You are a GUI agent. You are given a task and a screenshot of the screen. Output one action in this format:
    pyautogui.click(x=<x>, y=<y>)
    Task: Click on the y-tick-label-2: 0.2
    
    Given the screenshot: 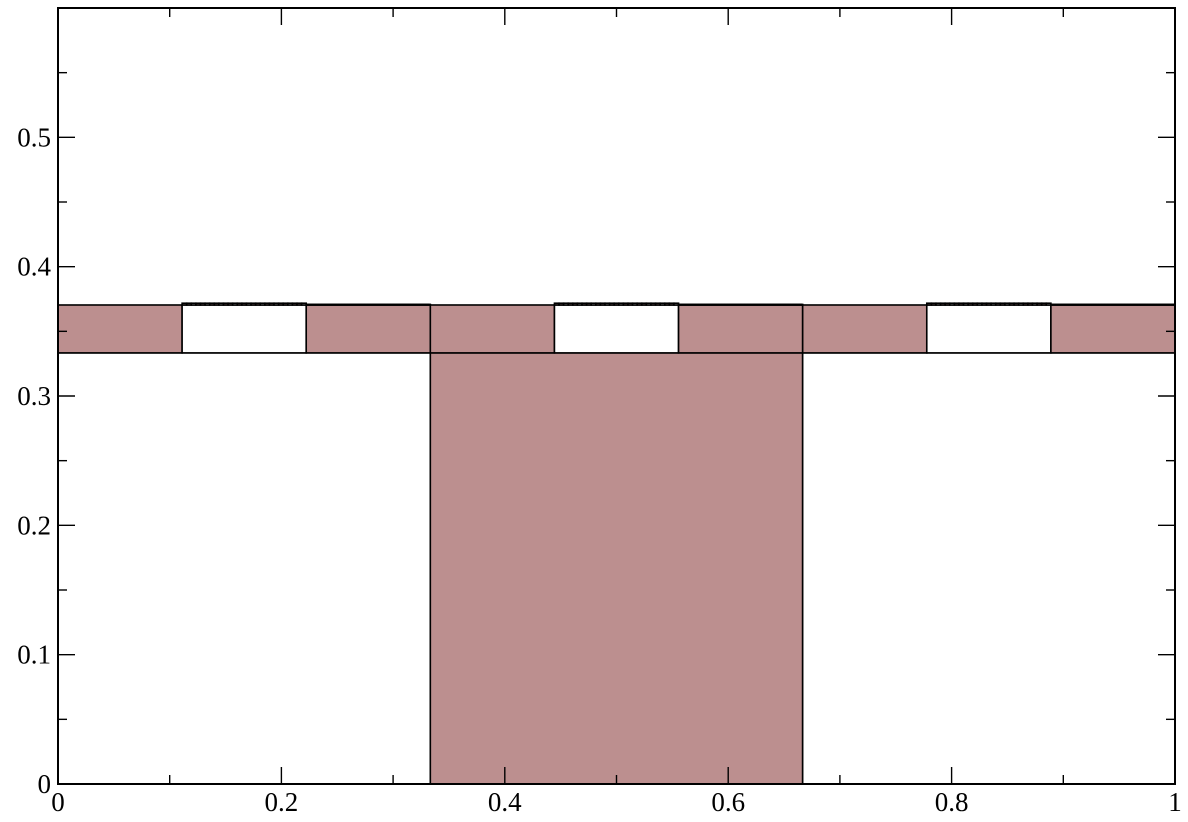 What is the action you would take?
    pyautogui.click(x=34, y=525)
    